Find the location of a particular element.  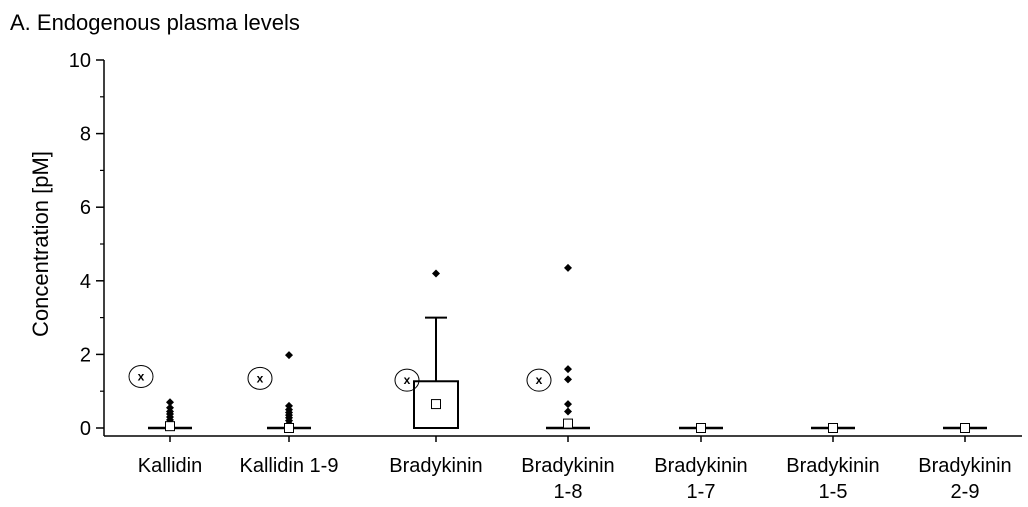

x-tick-label: Bradykinin 2-9 is located at coordinates (964, 479).